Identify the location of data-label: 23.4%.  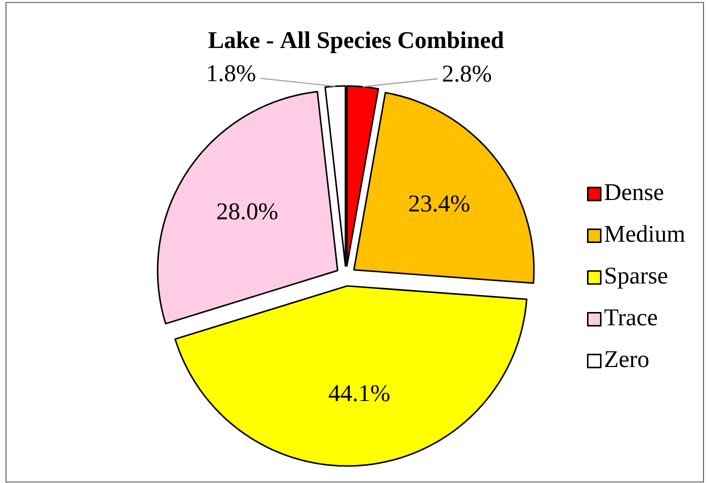
(439, 203).